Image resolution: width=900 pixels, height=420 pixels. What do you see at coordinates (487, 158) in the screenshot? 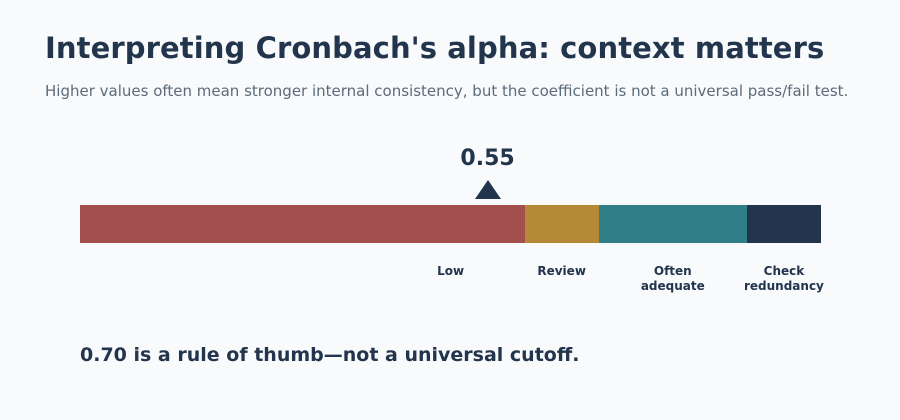
I see `marker-value-label: 0.55` at bounding box center [487, 158].